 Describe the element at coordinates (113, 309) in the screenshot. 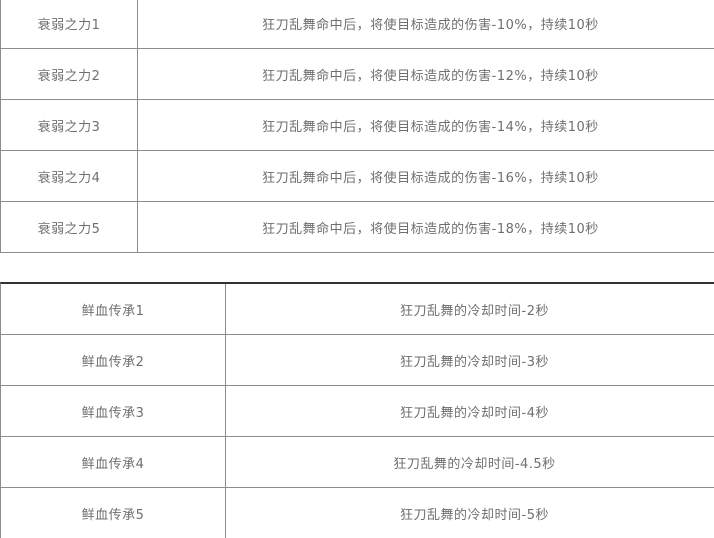

I see `skill-name-cell: 鲜血传承1` at that location.